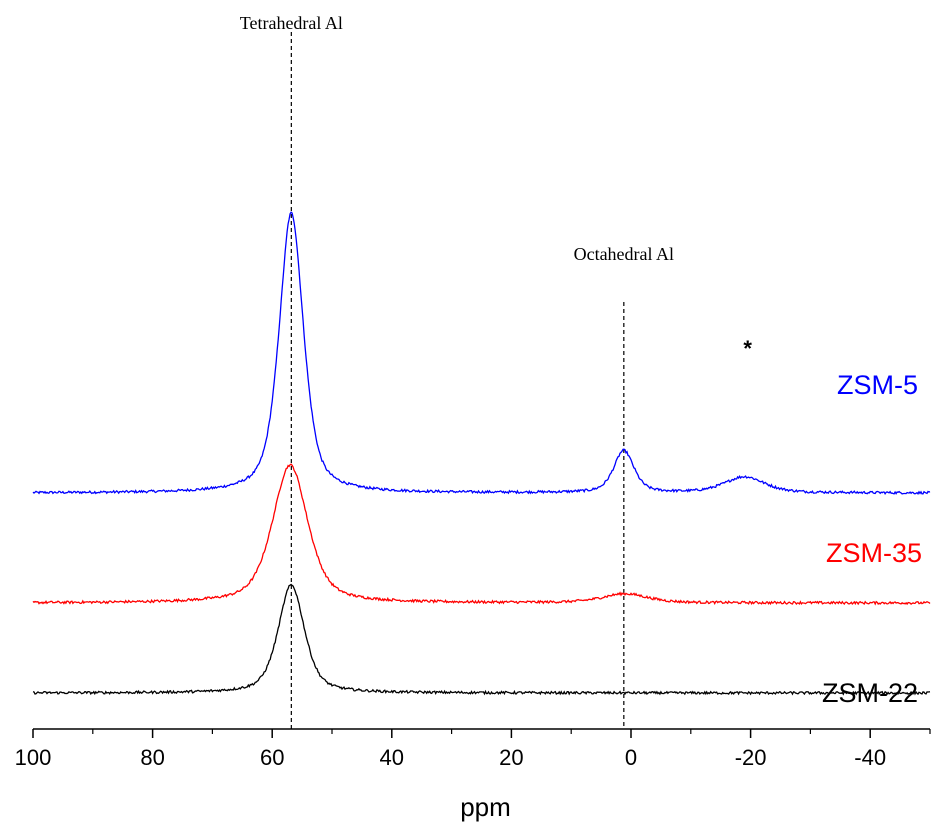  Describe the element at coordinates (511, 757) in the screenshot. I see `x-tick-label: 20` at that location.